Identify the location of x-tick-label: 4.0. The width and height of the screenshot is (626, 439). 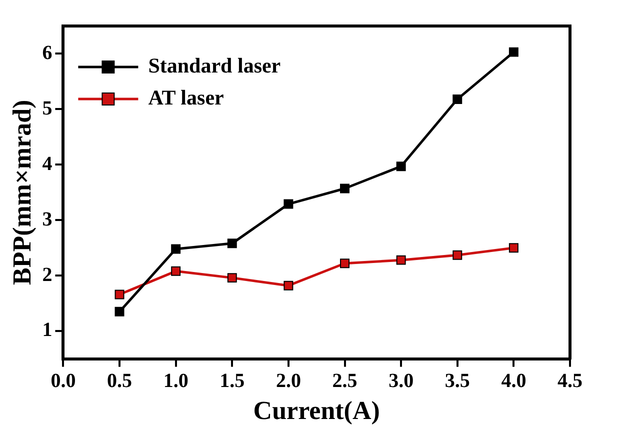
(513, 381).